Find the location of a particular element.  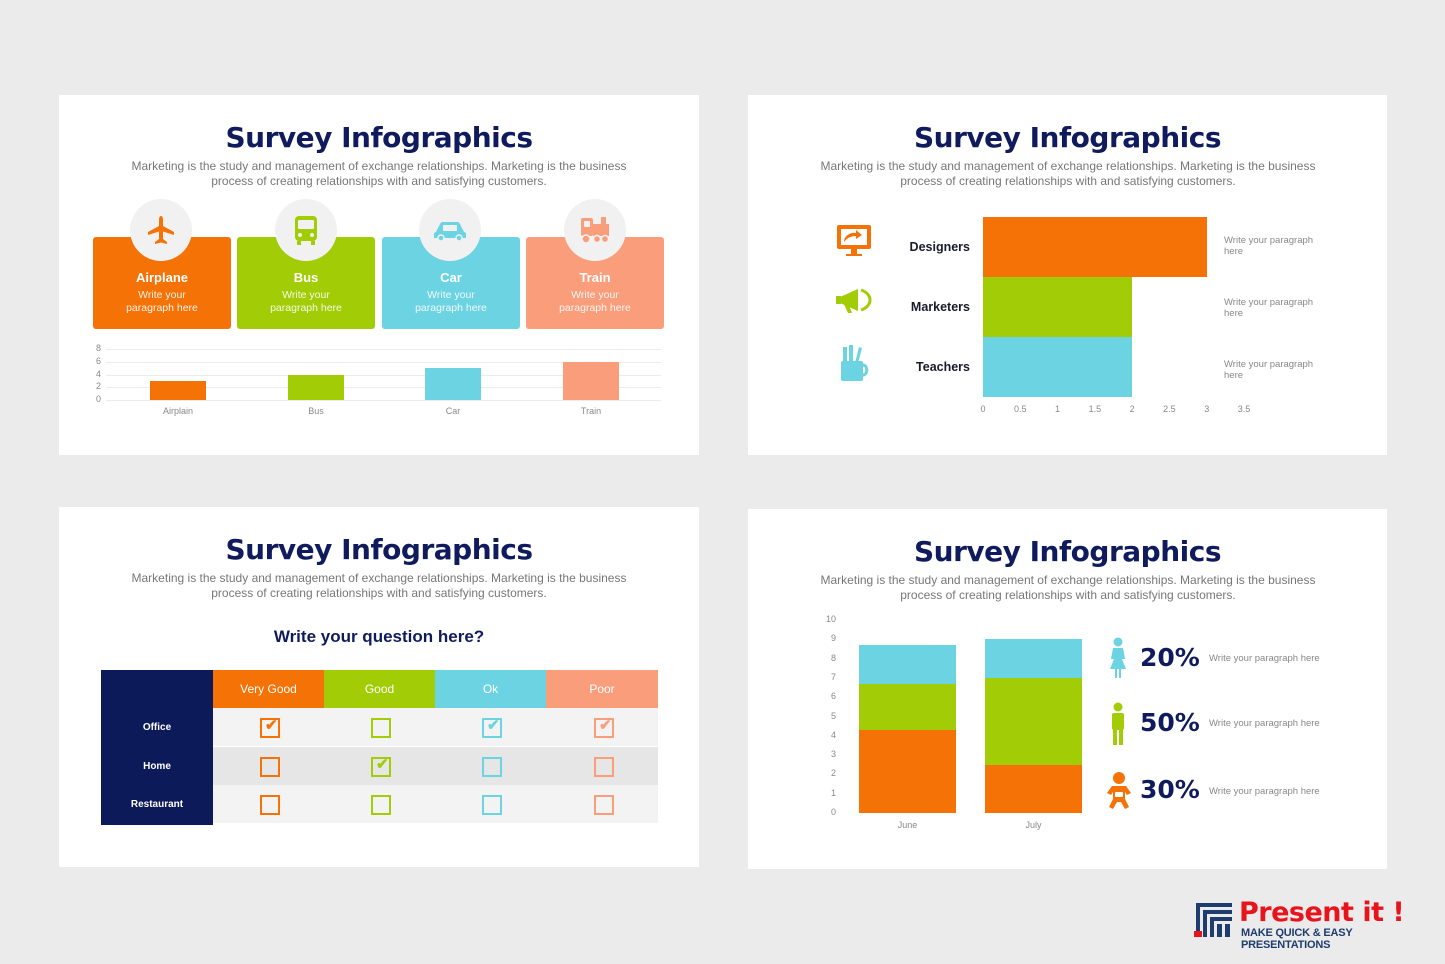

column-header: Good is located at coordinates (379, 689).